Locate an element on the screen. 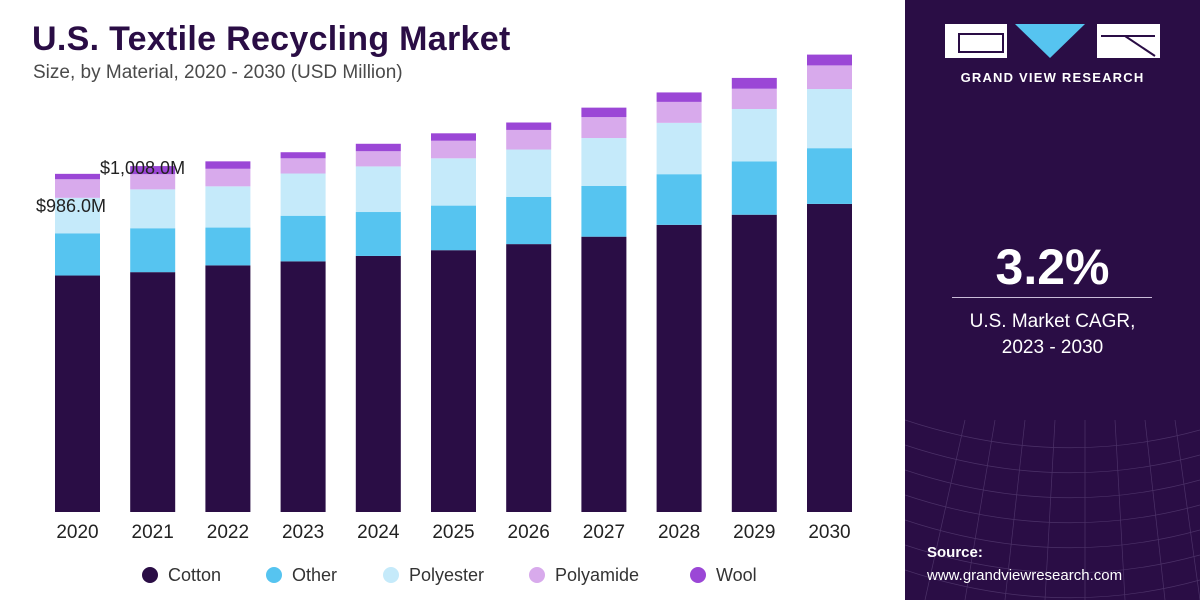  bar-wool-2030 is located at coordinates (829, 60).